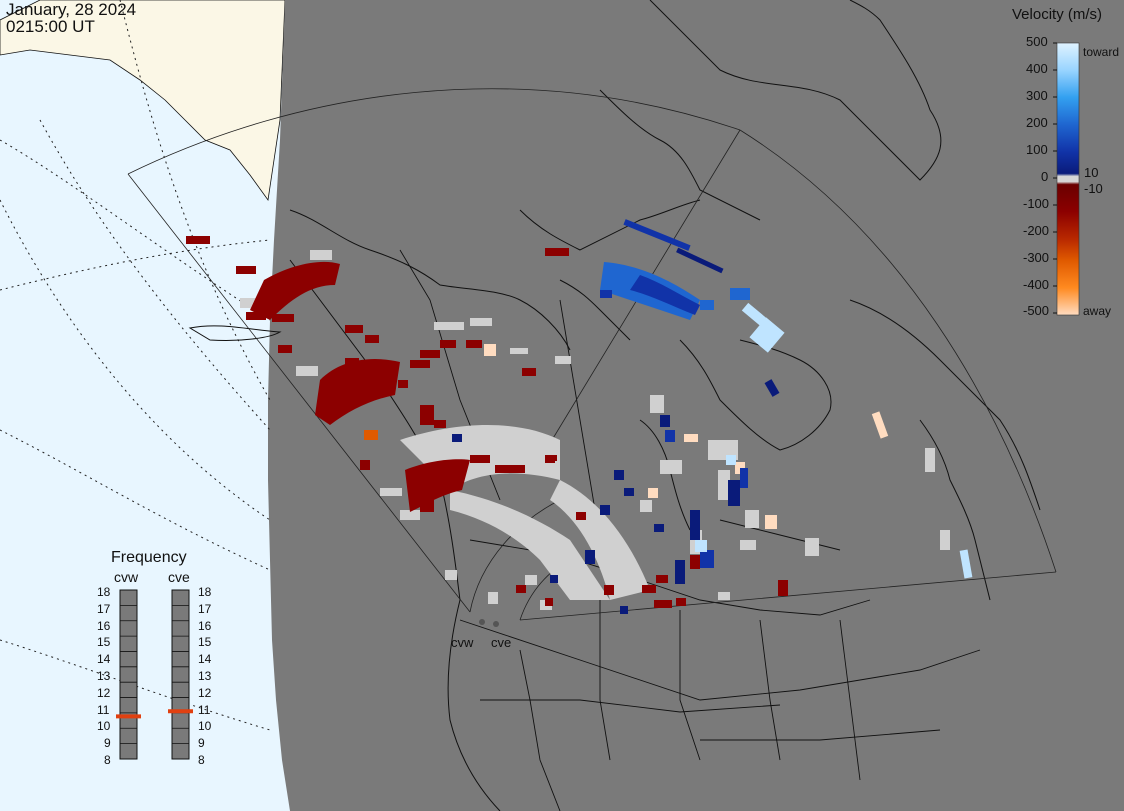 This screenshot has height=811, width=1124. Describe the element at coordinates (1068, 179) in the screenshot. I see `velocity-colorbar` at that location.